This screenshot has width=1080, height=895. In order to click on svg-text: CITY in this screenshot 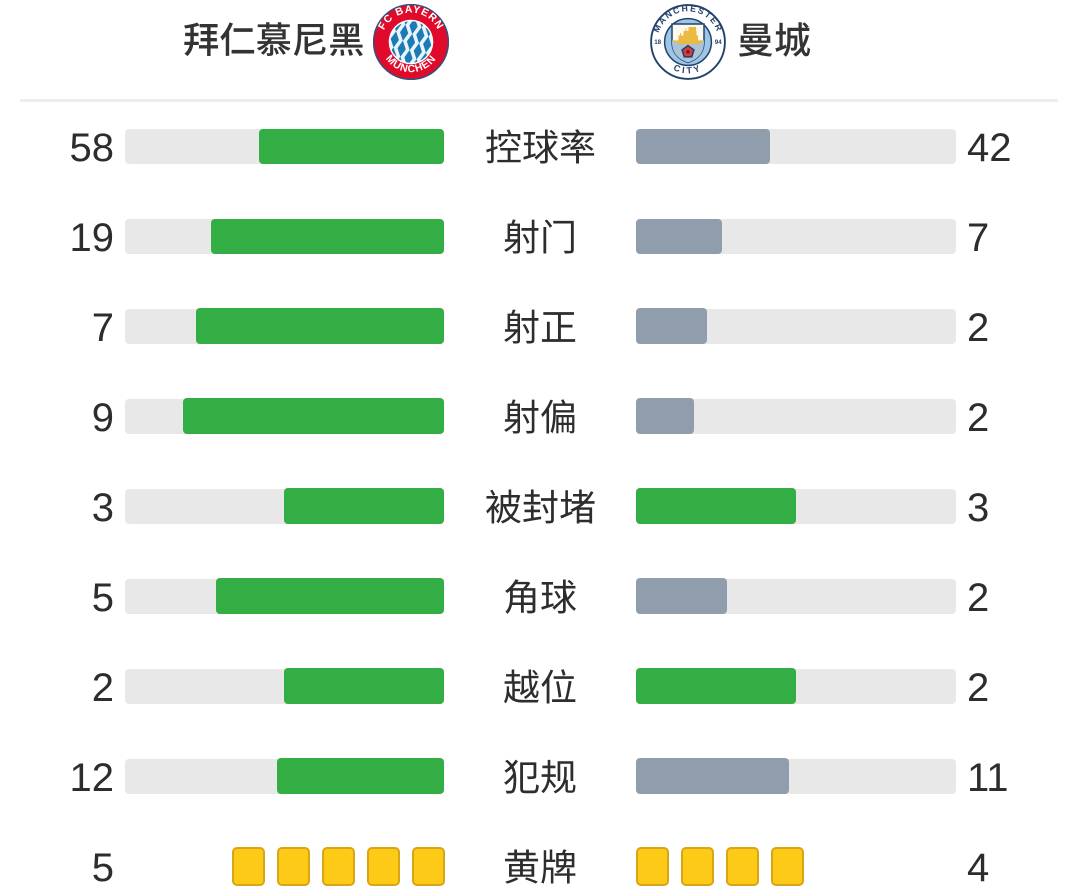, I will do `click(687, 68)`.